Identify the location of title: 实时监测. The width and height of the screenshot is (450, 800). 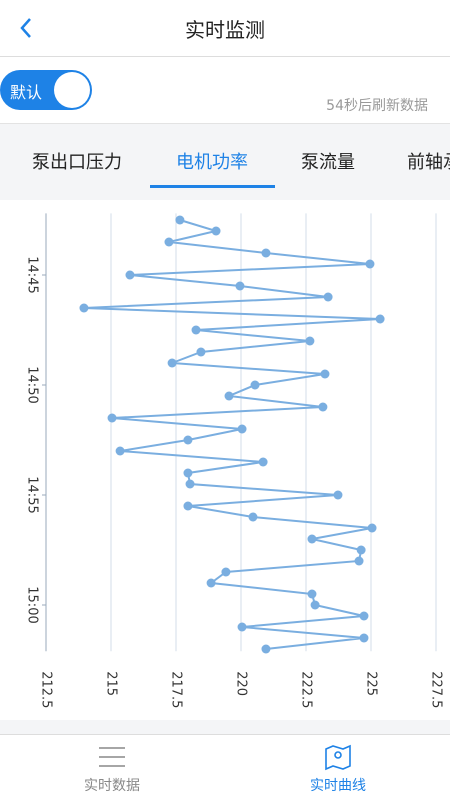
(225, 30).